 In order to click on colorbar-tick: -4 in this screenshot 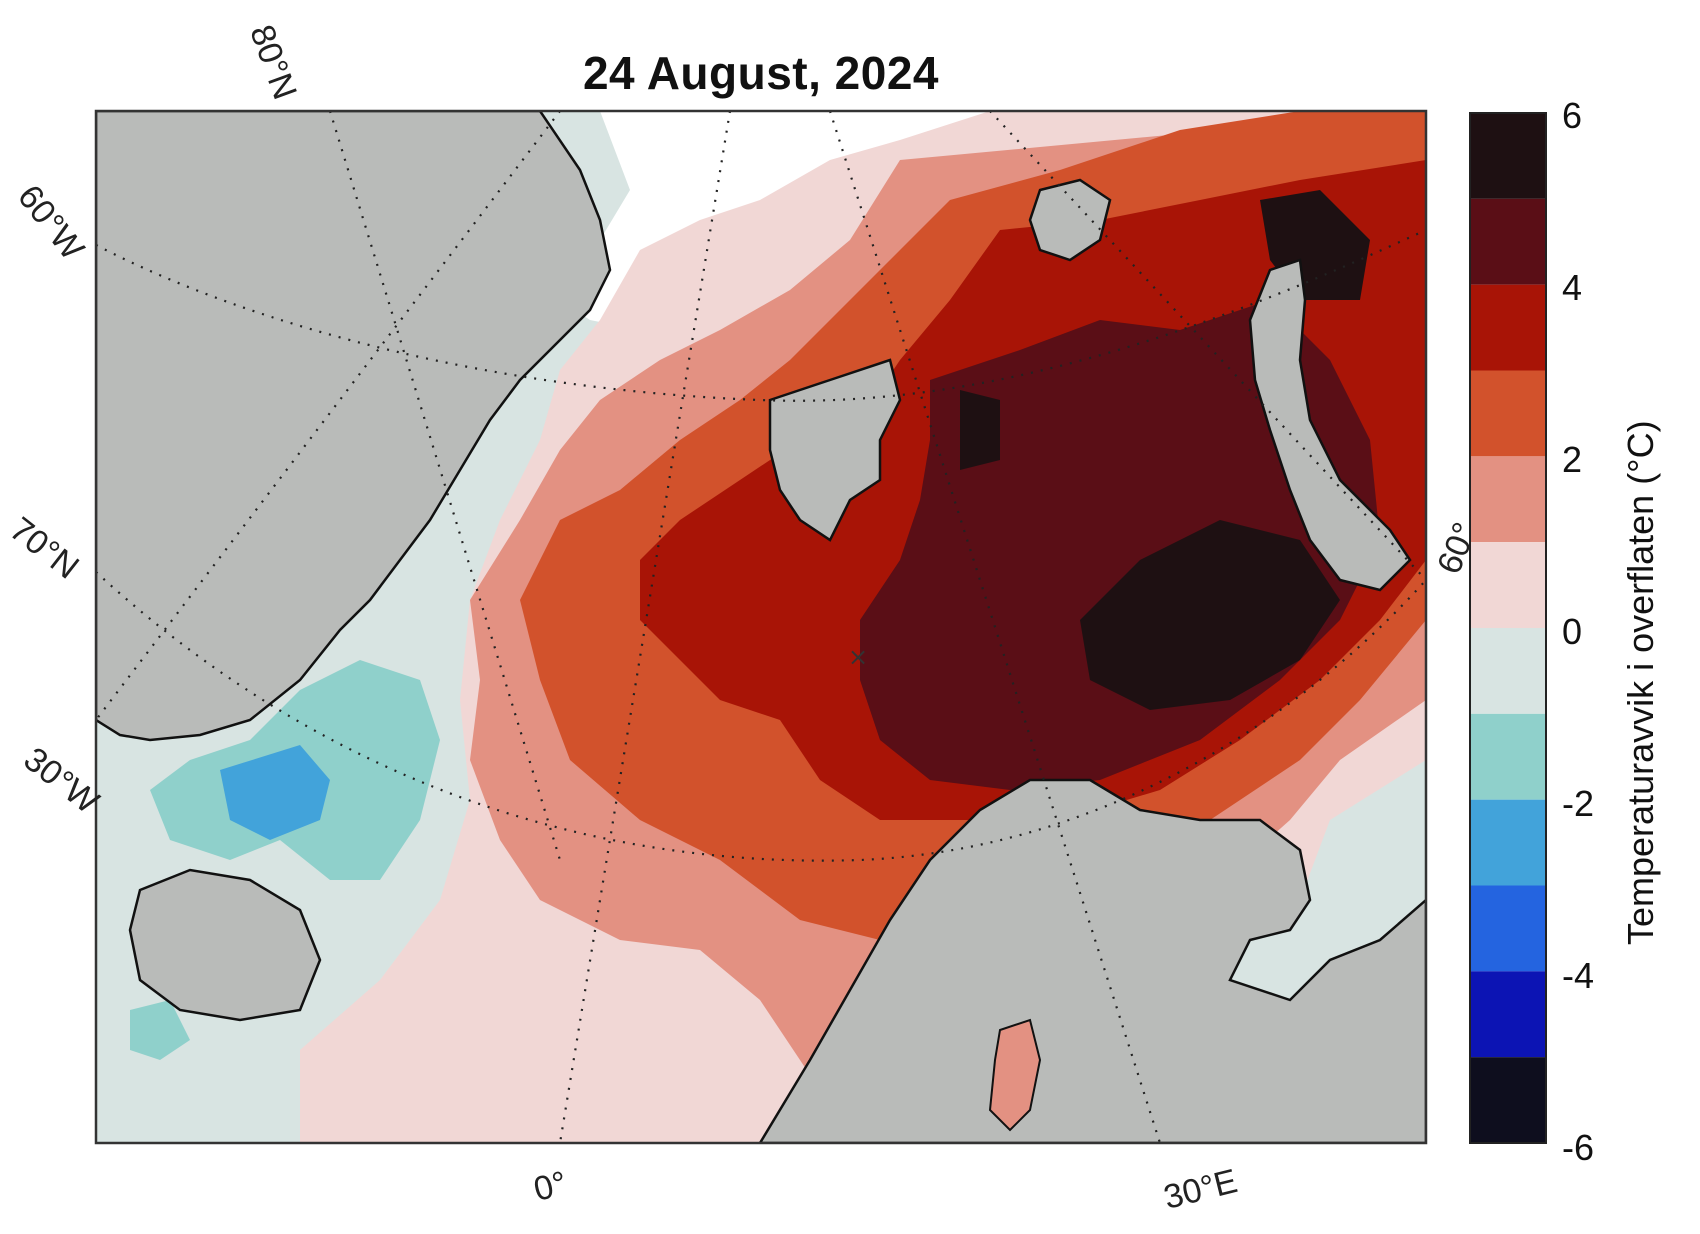, I will do `click(1578, 975)`.